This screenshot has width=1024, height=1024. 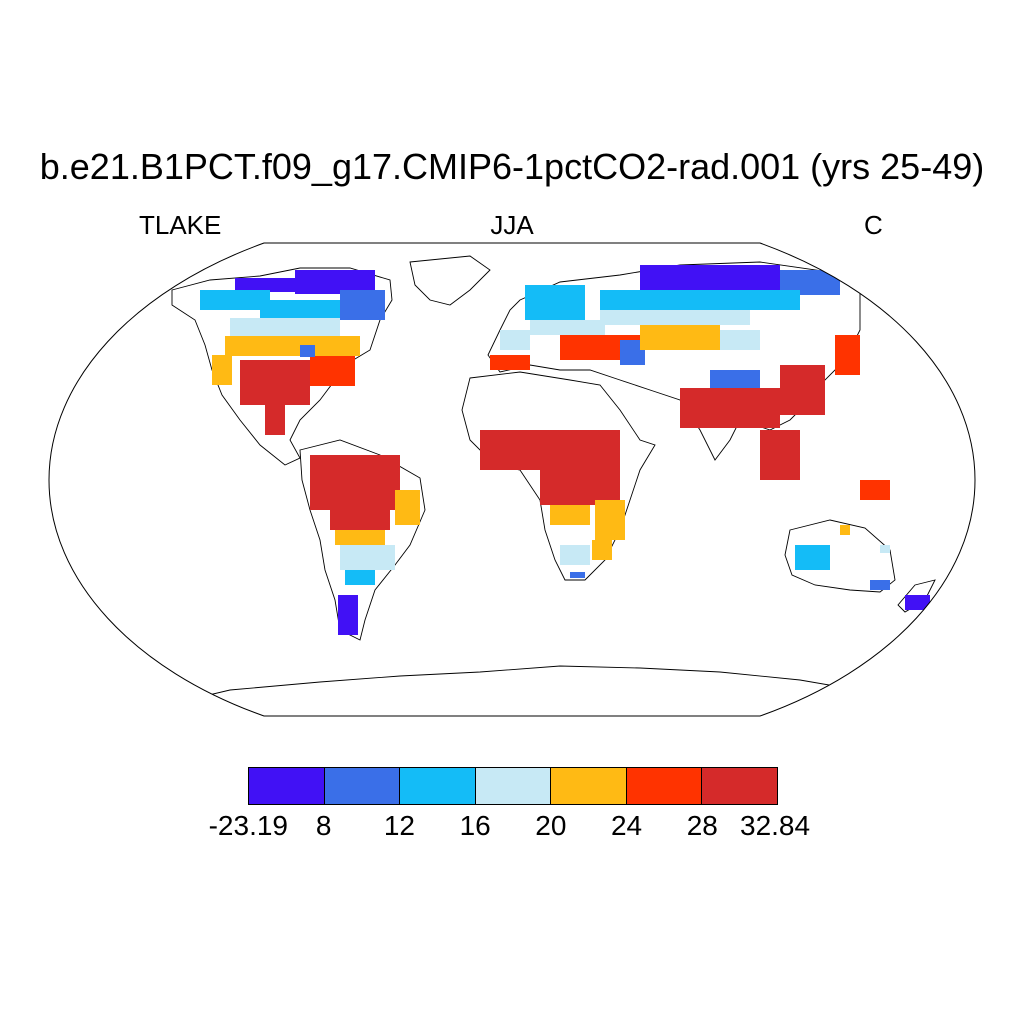 What do you see at coordinates (702, 825) in the screenshot?
I see `colorbar-tick-label: 28` at bounding box center [702, 825].